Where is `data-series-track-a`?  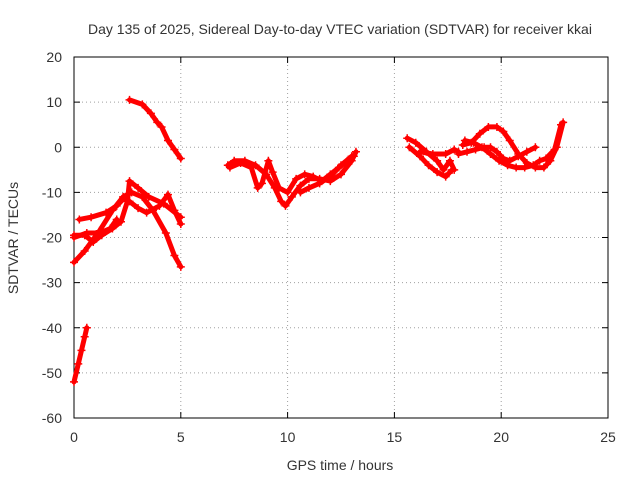
data-series-track-a is located at coordinates (80, 354).